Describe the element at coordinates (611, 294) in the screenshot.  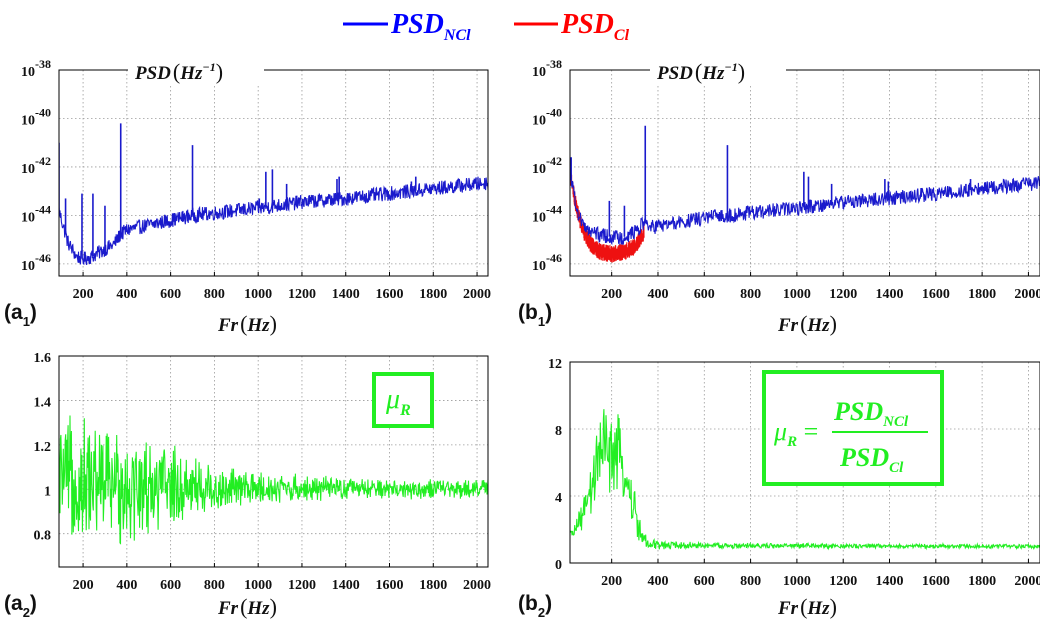
I see `b1-xtick-label-200: 200` at that location.